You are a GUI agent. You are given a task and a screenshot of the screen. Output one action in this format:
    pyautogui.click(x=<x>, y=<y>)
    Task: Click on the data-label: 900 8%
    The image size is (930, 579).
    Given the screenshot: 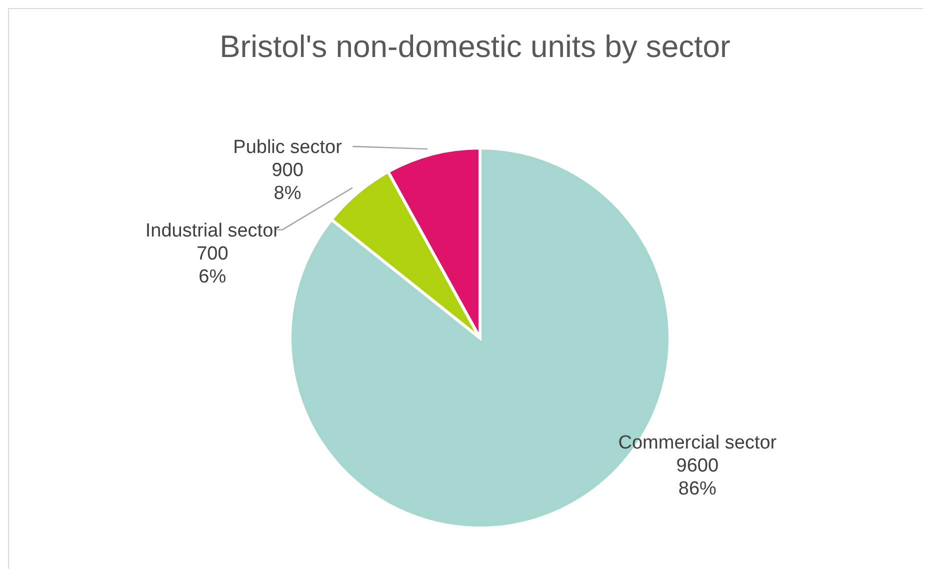 What is the action you would take?
    pyautogui.click(x=288, y=182)
    